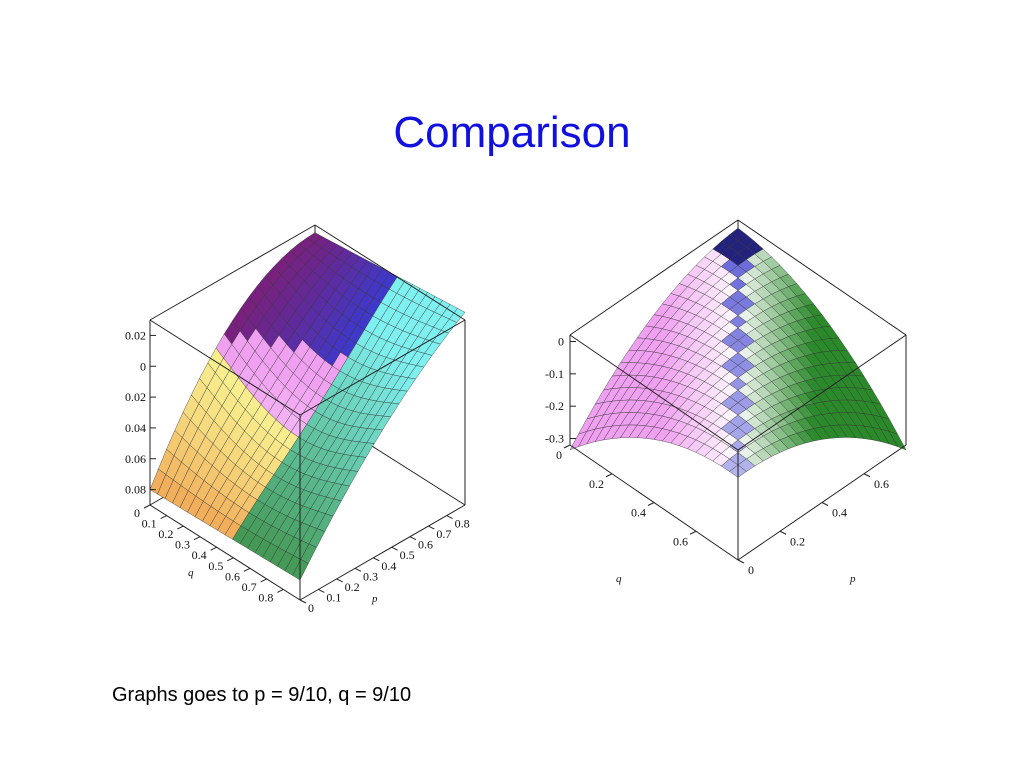 The image size is (1024, 768). What do you see at coordinates (265, 597) in the screenshot?
I see `q-tick-label: 0.8` at bounding box center [265, 597].